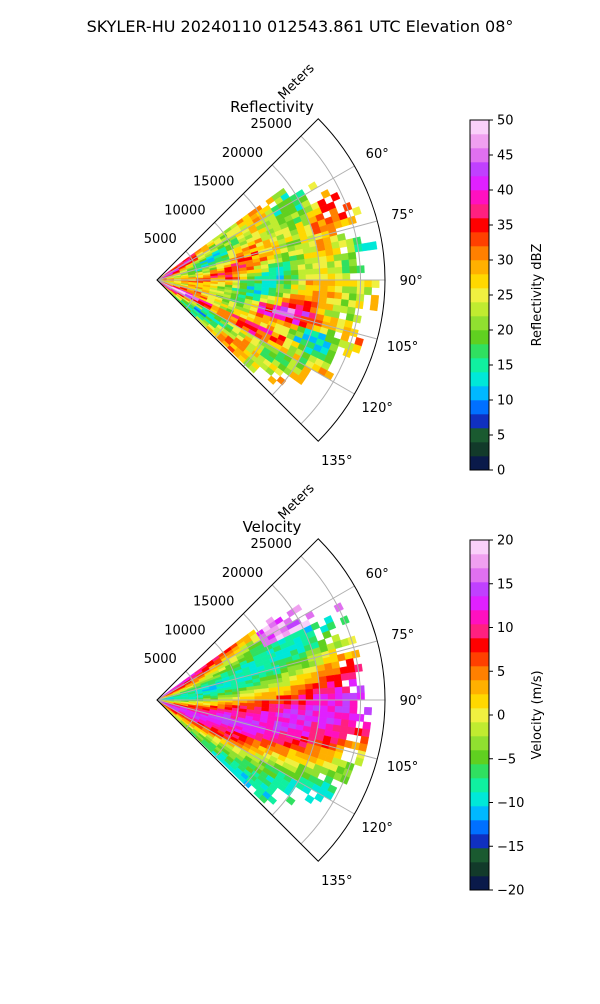 The width and height of the screenshot is (600, 1004). Describe the element at coordinates (505, 226) in the screenshot. I see `colorbar-tick-label: 35` at that location.